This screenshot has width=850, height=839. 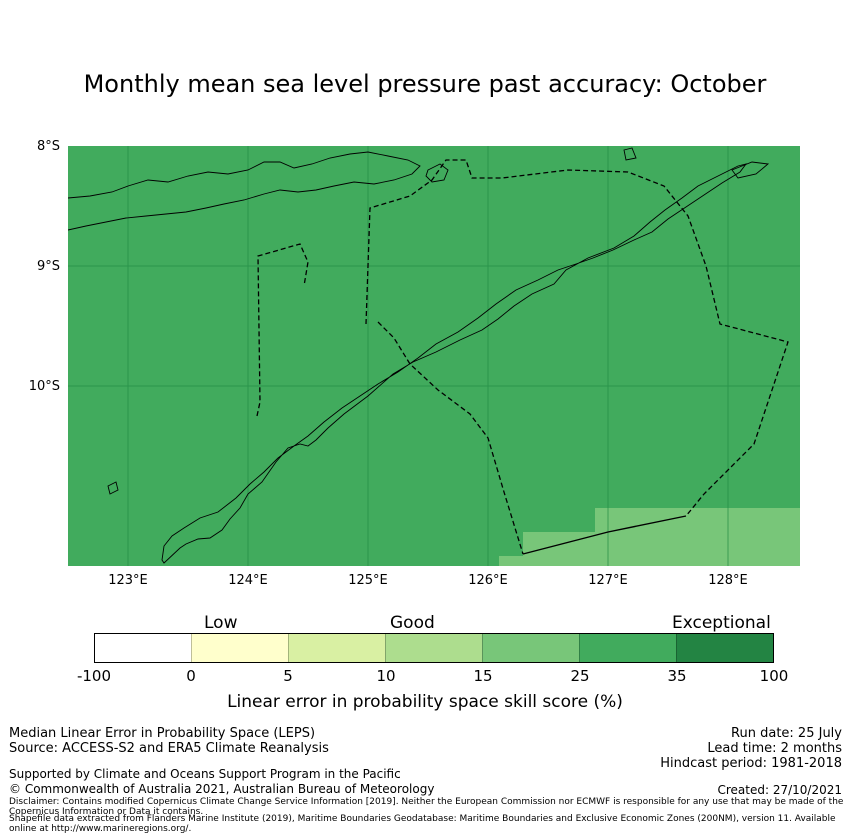 I want to click on lat-label-9s: 9°S, so click(x=48, y=266).